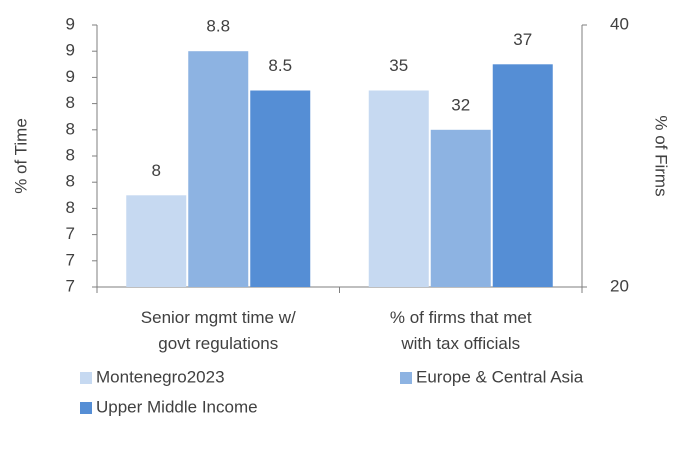 The width and height of the screenshot is (682, 450). What do you see at coordinates (461, 330) in the screenshot?
I see `x-tick-label: % of firms that met with tax officials` at bounding box center [461, 330].